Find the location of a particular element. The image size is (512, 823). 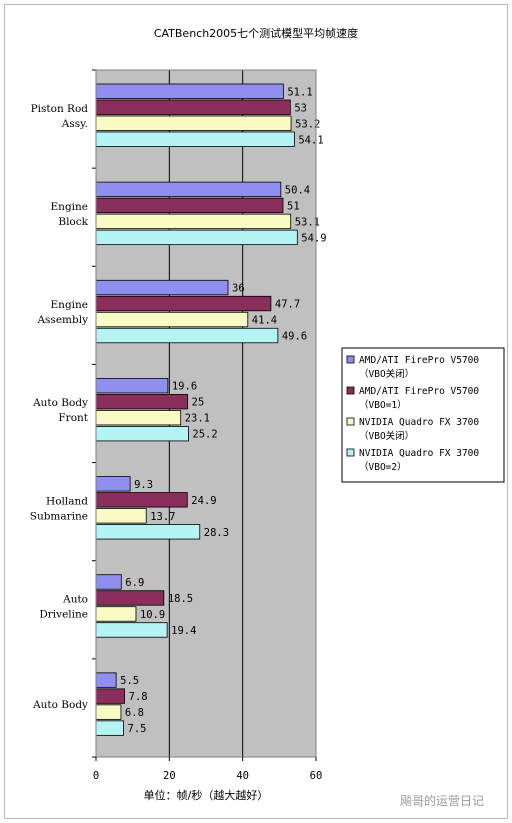

bar-s0-c1 is located at coordinates (188, 189).